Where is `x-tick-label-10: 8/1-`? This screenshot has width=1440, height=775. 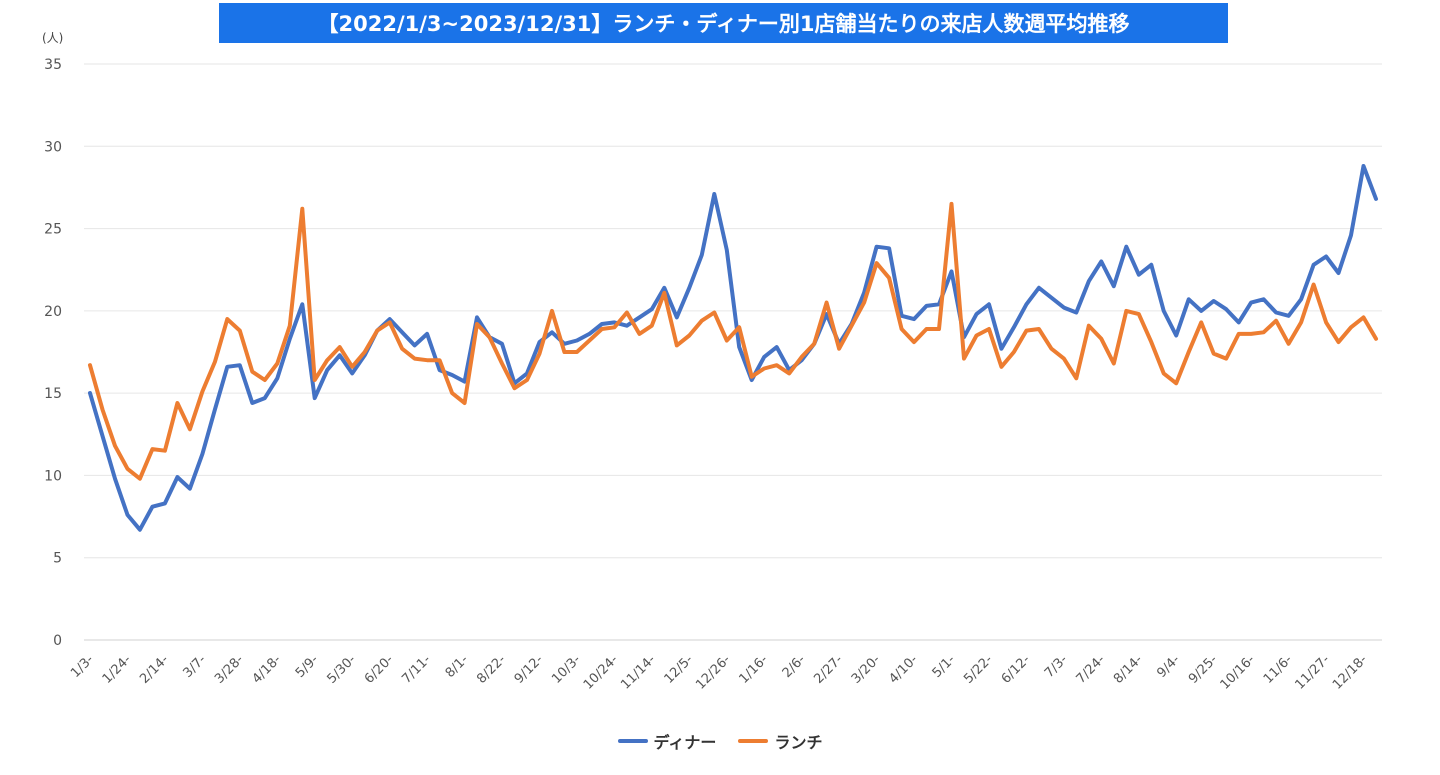
x-tick-label-10: 8/1- is located at coordinates (457, 666).